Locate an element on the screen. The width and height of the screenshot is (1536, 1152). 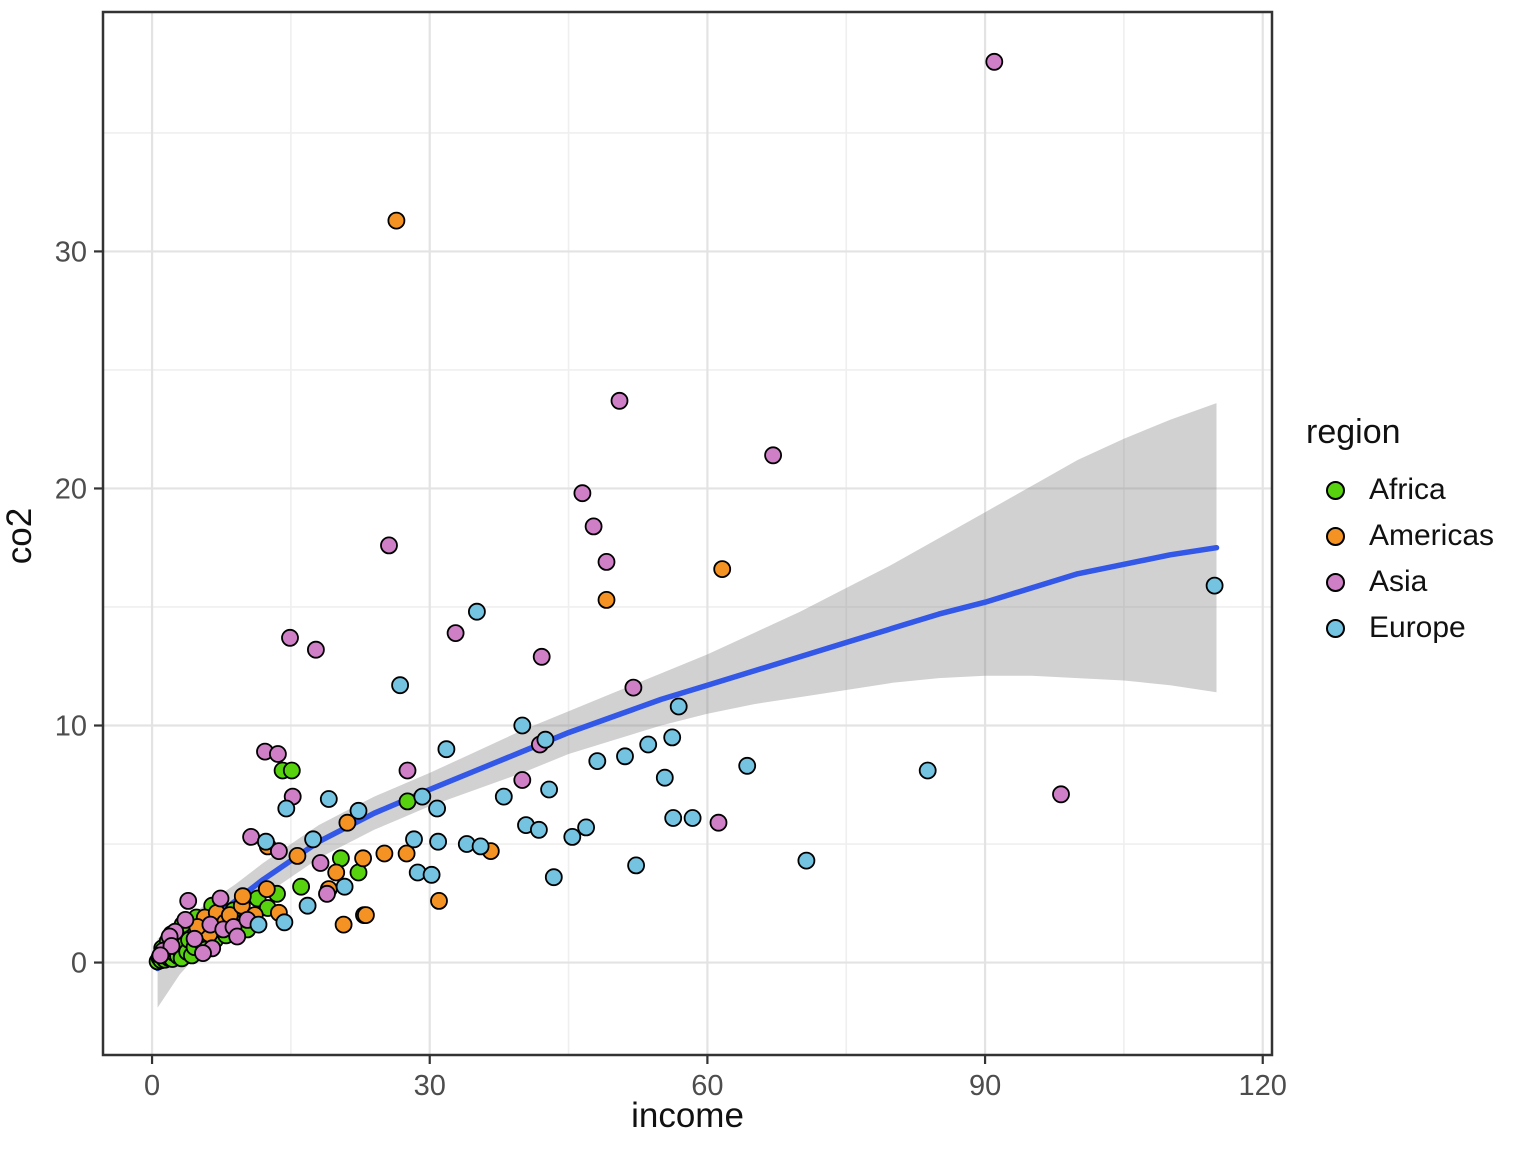
legend-item-europe: Europe is located at coordinates (1400, 628).